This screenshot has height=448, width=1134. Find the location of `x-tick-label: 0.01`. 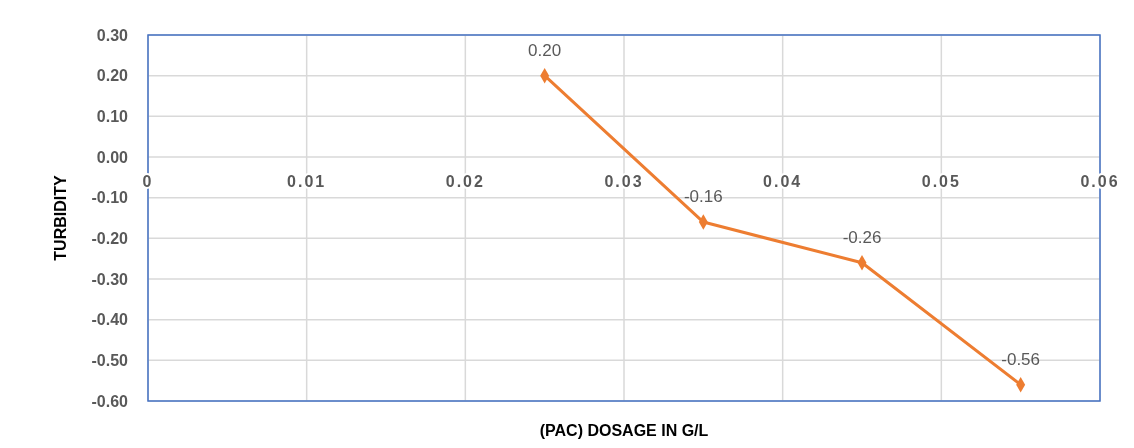

x-tick-label: 0.01 is located at coordinates (307, 181).